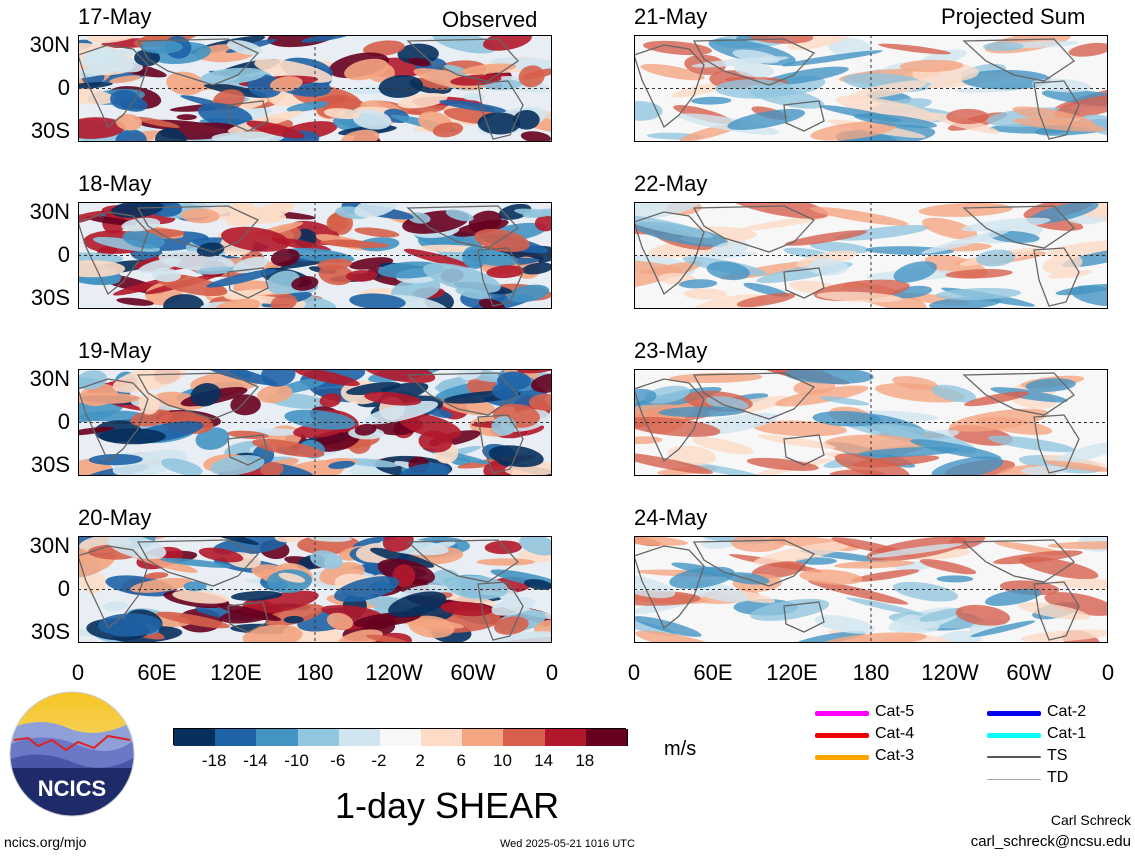 The width and height of the screenshot is (1135, 856). Describe the element at coordinates (115, 16) in the screenshot. I see `date-label: 17-May` at that location.